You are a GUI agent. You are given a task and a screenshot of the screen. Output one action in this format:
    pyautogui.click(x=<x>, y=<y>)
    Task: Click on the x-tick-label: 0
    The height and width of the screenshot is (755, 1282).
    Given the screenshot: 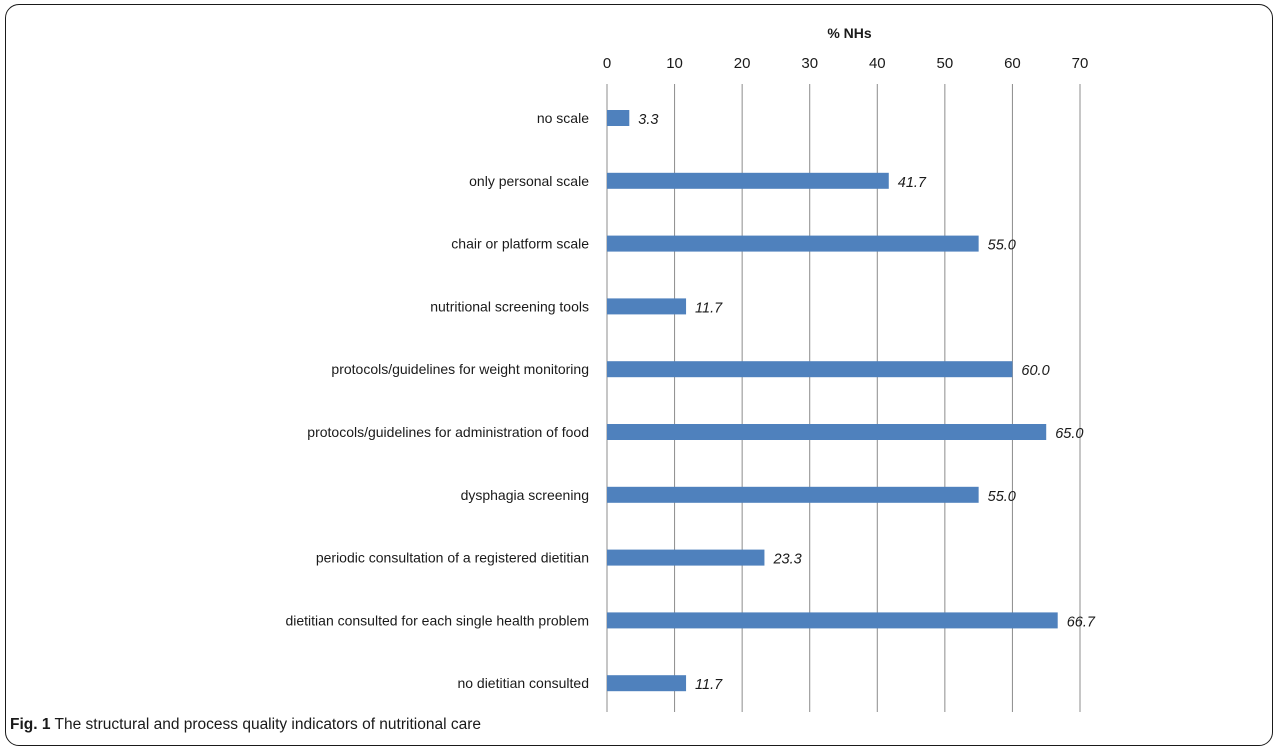 What is the action you would take?
    pyautogui.click(x=607, y=63)
    